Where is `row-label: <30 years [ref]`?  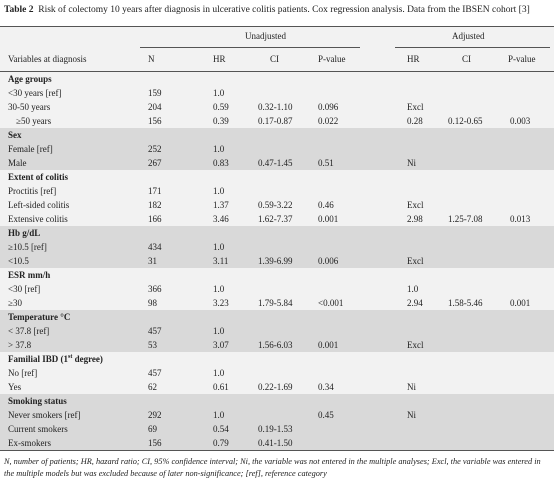 row-label: <30 years [ref] is located at coordinates (35, 93).